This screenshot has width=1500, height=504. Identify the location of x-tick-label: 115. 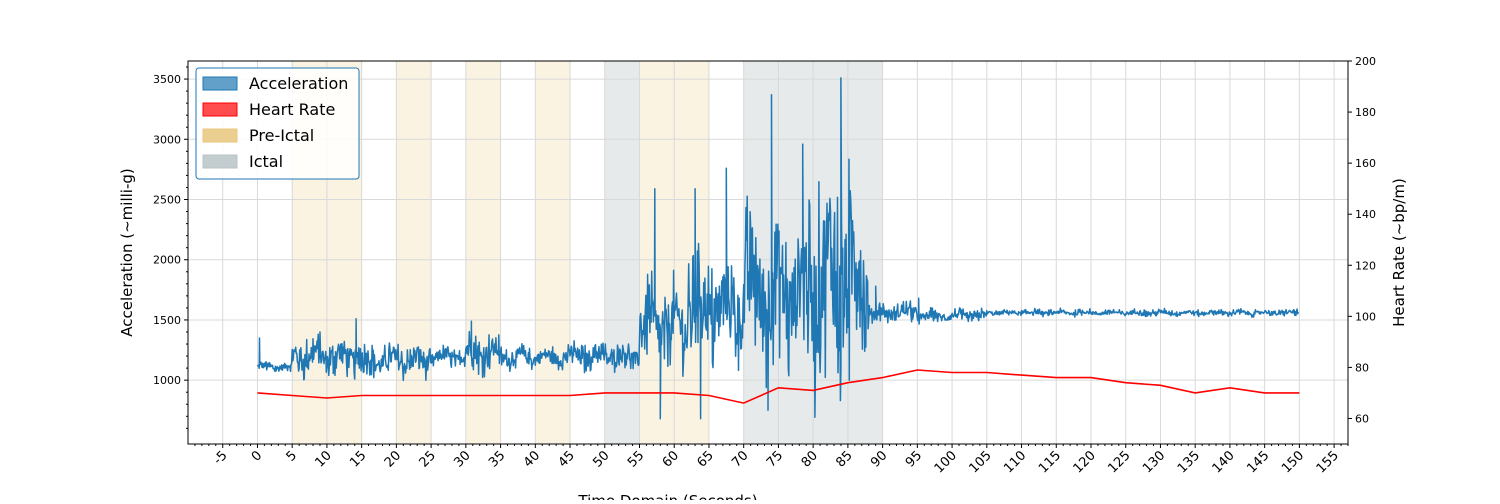
(1050, 462).